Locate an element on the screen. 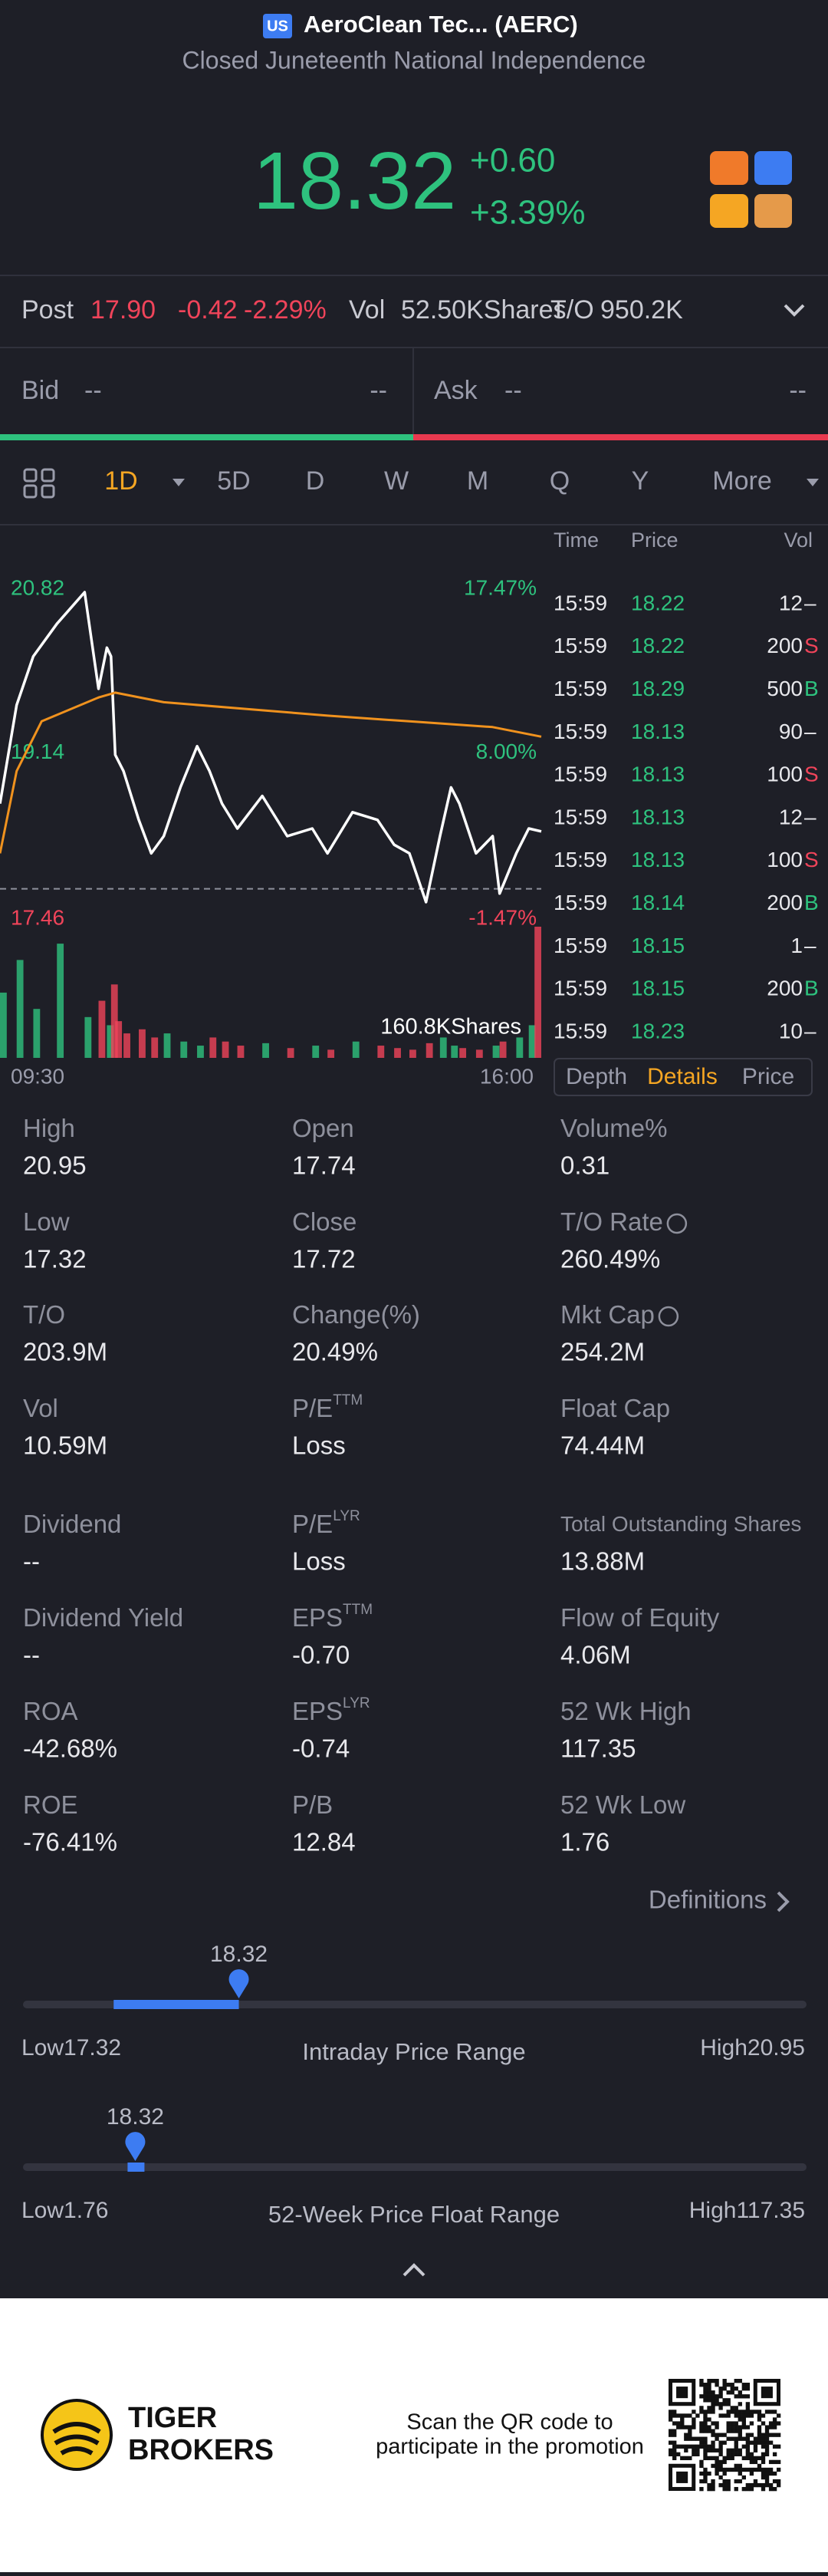 The width and height of the screenshot is (828, 2576). stat-value: 74.44M is located at coordinates (603, 1445).